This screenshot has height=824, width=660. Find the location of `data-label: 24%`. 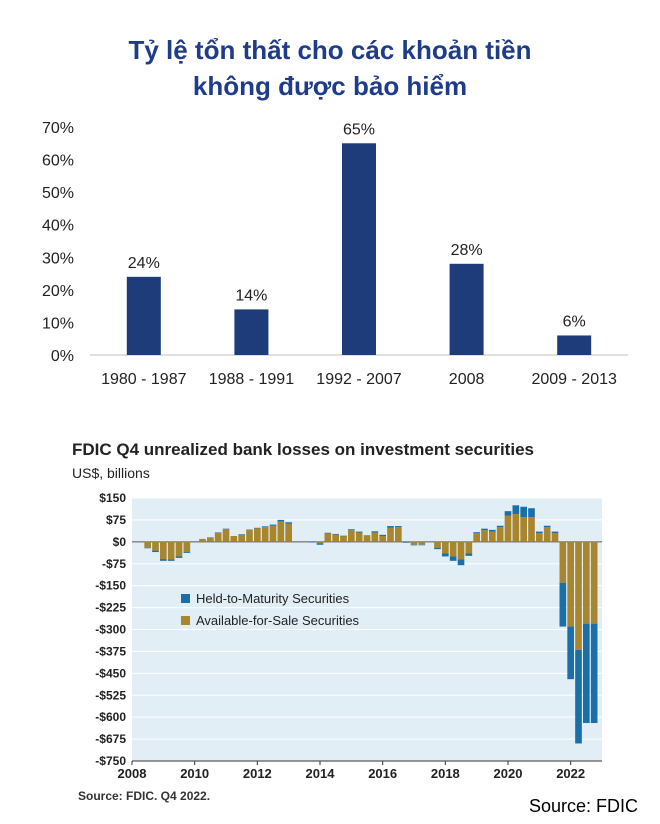

data-label: 24% is located at coordinates (144, 263).